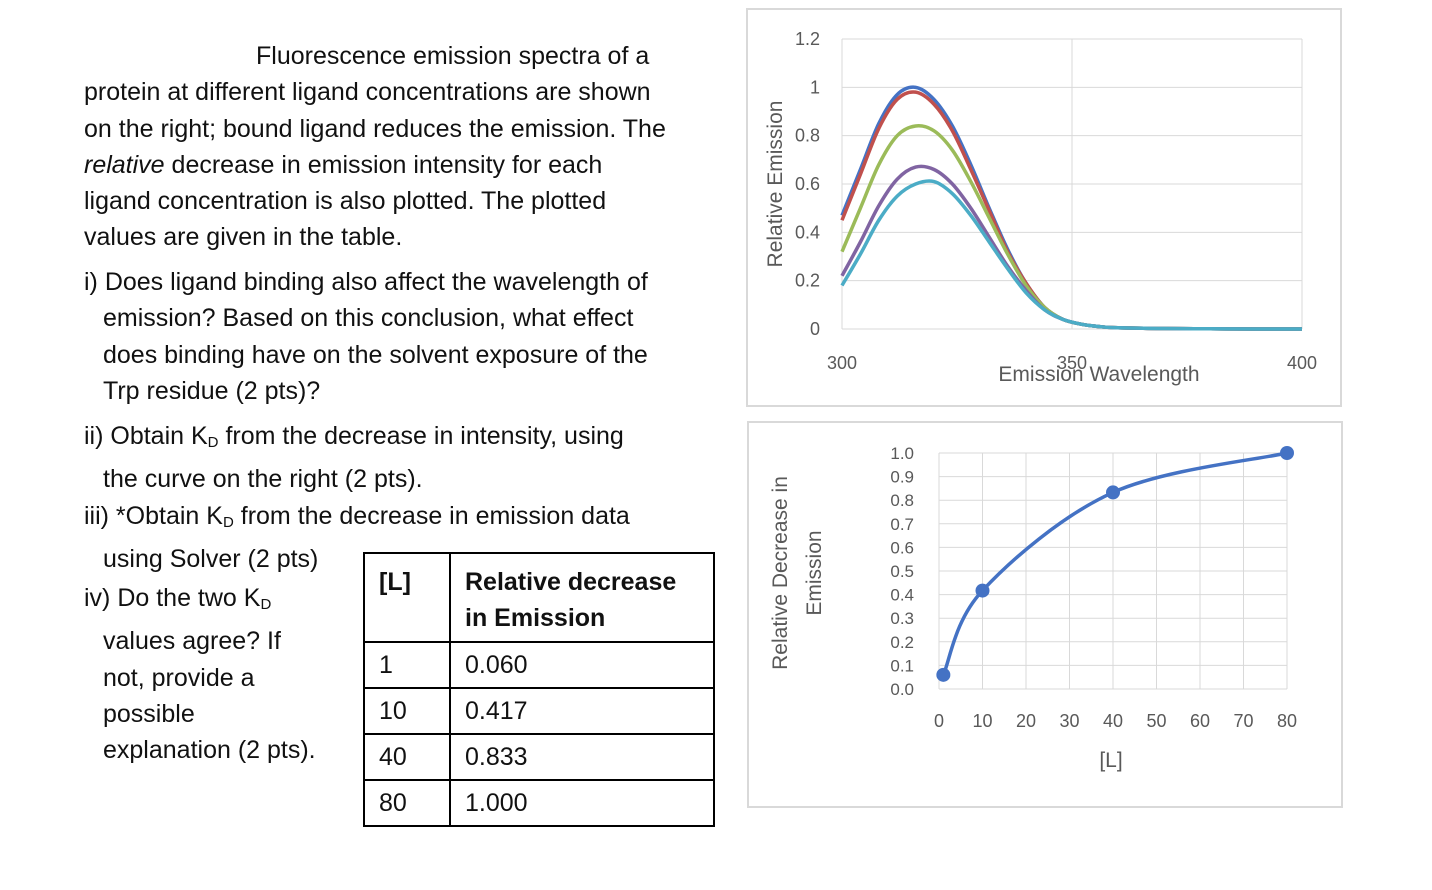 The image size is (1432, 890). Describe the element at coordinates (421, 436) in the screenshot. I see `question-2-part-b: from the decrease in intensity, using` at that location.